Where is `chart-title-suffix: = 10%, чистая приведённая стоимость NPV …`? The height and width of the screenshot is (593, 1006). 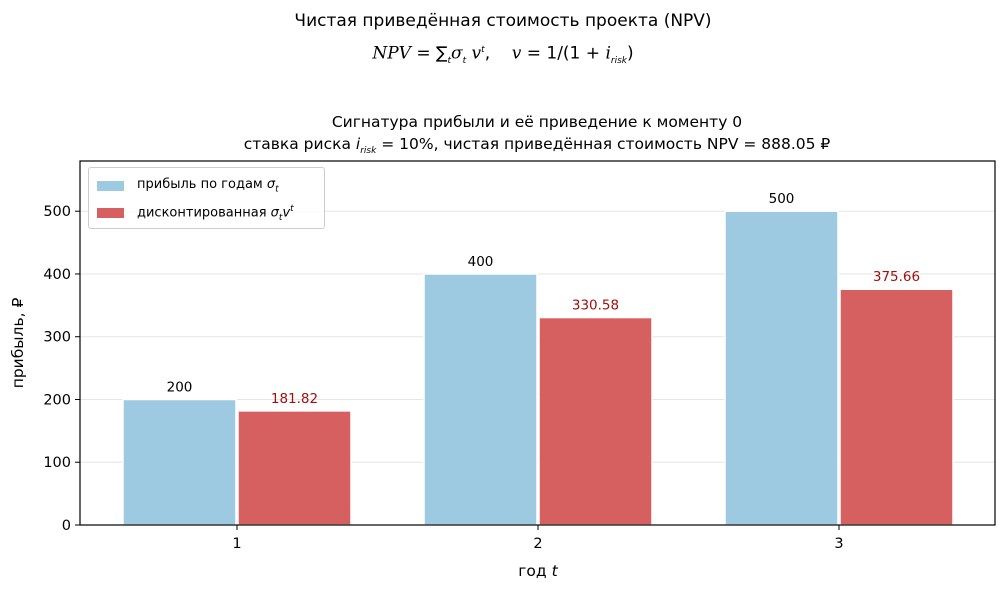 chart-title-suffix: = 10%, чистая приведённая стоимость NPV … is located at coordinates (603, 144).